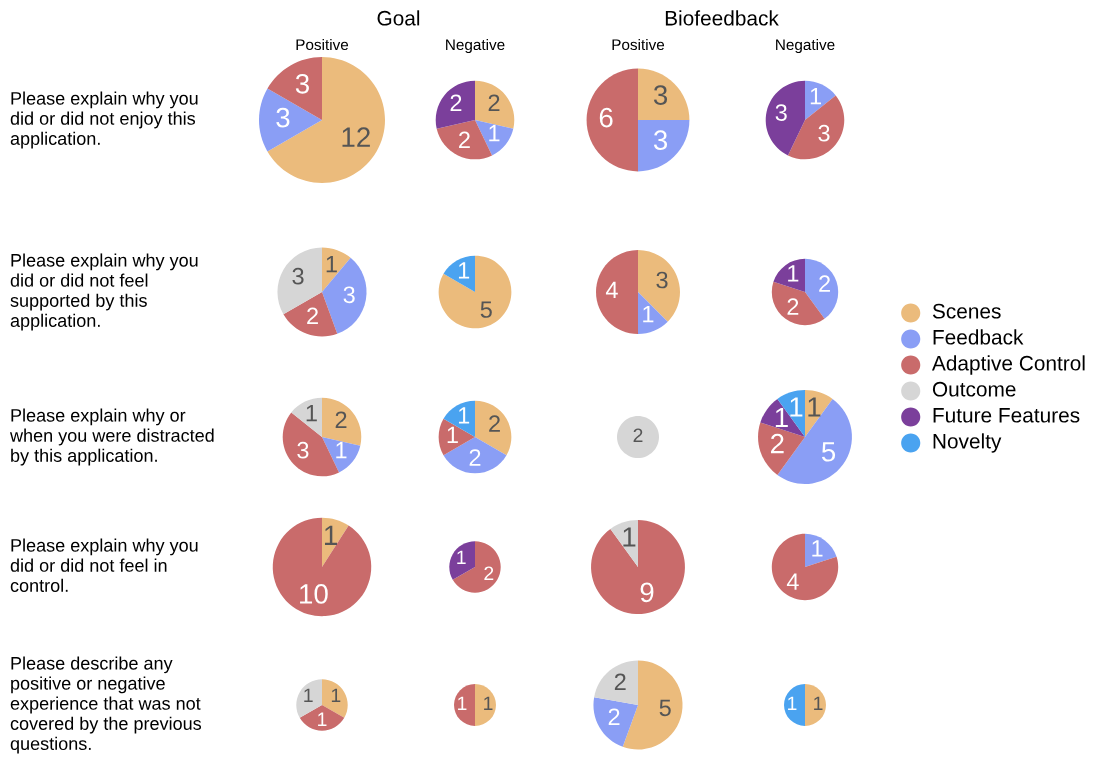 The image size is (1113, 759). I want to click on data-label: 9, so click(647, 592).